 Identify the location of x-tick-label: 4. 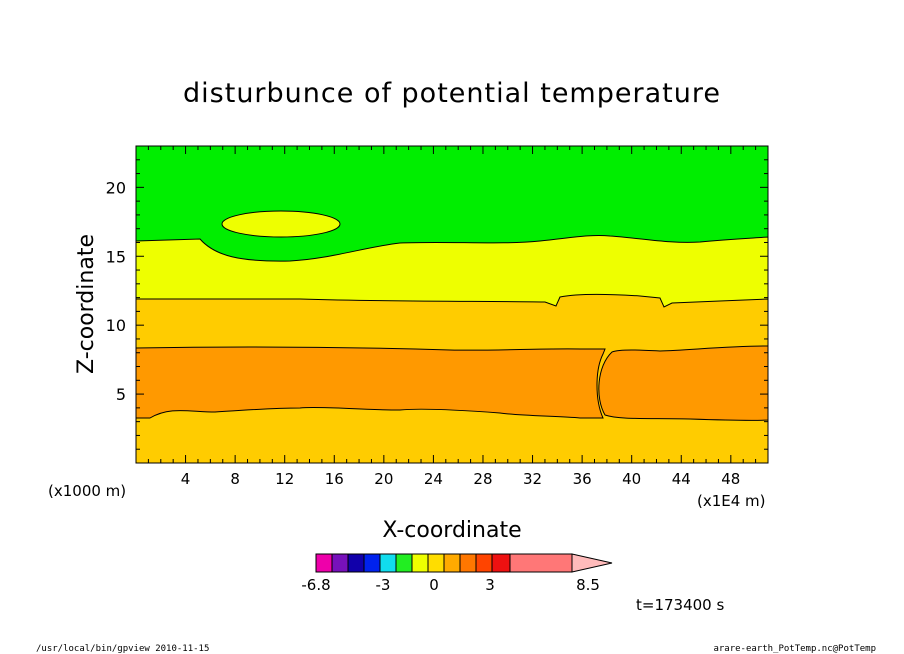
(186, 479).